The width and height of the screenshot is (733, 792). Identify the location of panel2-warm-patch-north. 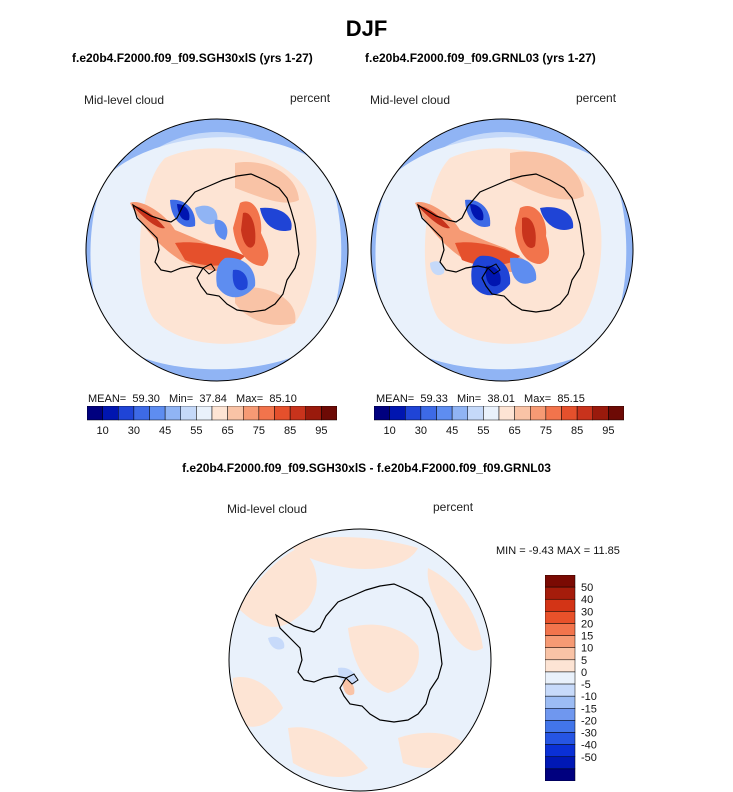
(547, 175).